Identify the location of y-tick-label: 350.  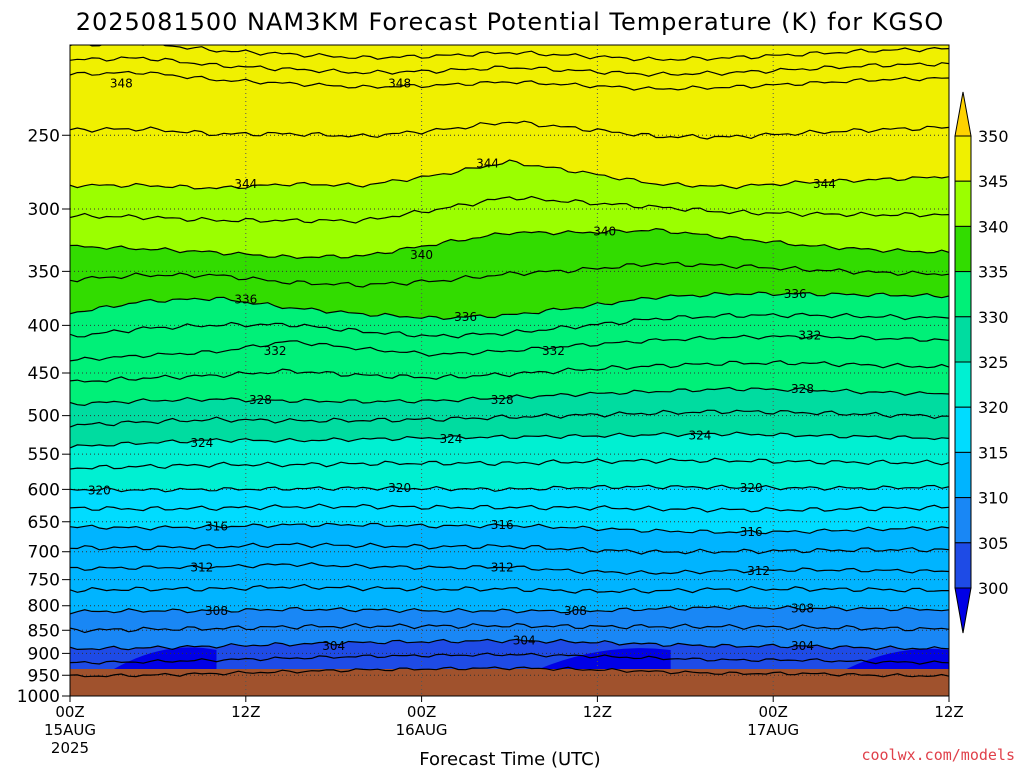
(44, 272).